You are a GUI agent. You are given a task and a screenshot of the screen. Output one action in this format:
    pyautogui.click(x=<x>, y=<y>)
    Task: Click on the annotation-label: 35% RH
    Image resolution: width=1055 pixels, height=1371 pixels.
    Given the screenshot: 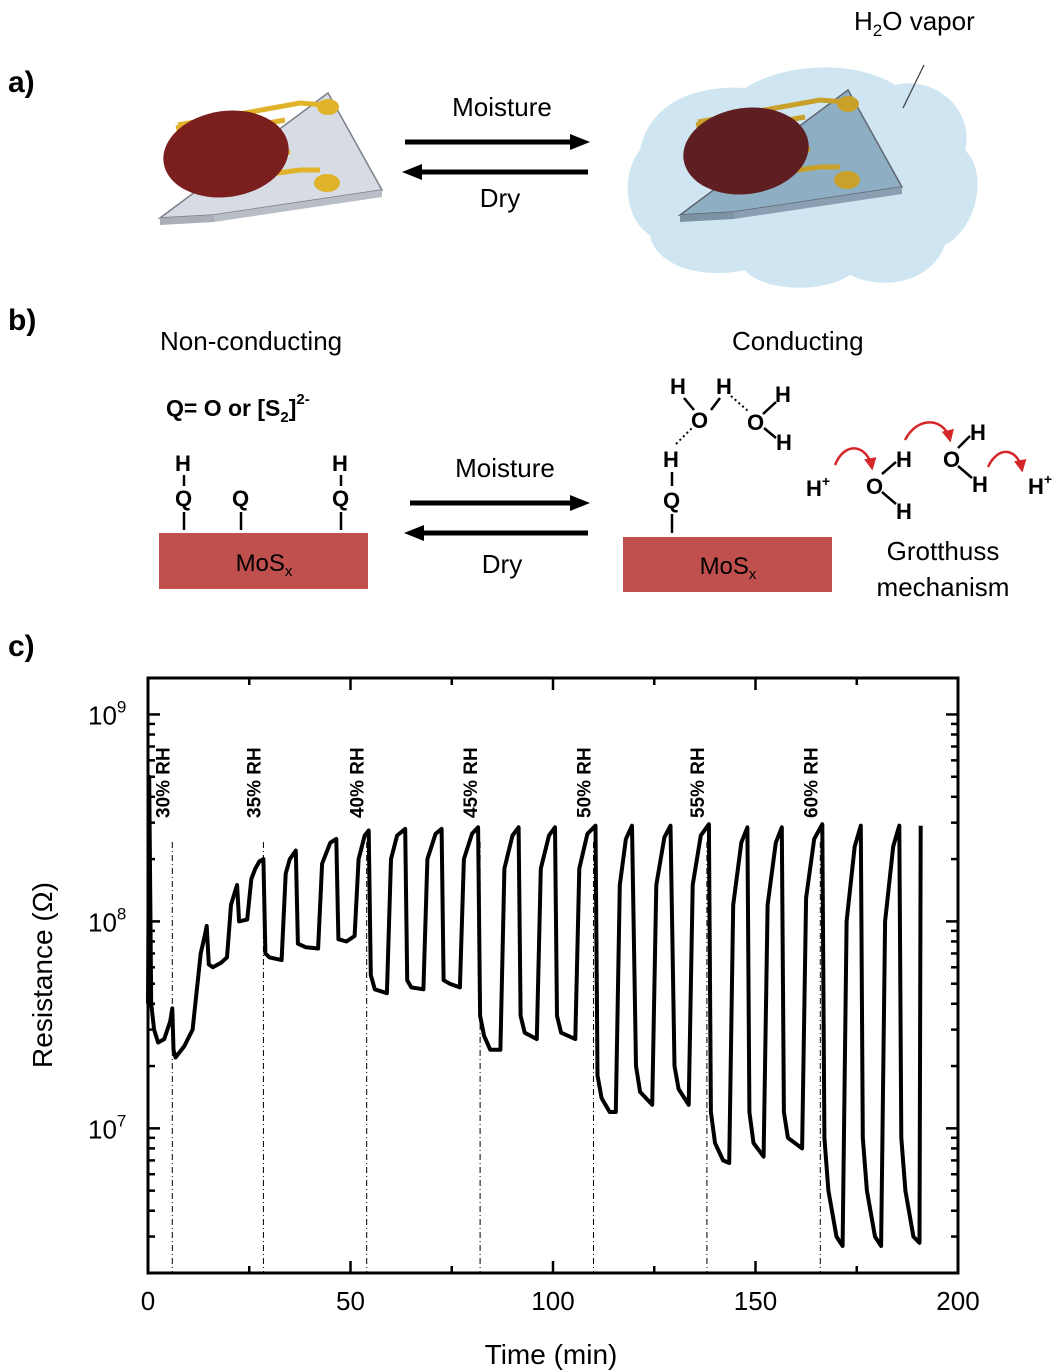 What is the action you would take?
    pyautogui.click(x=254, y=782)
    